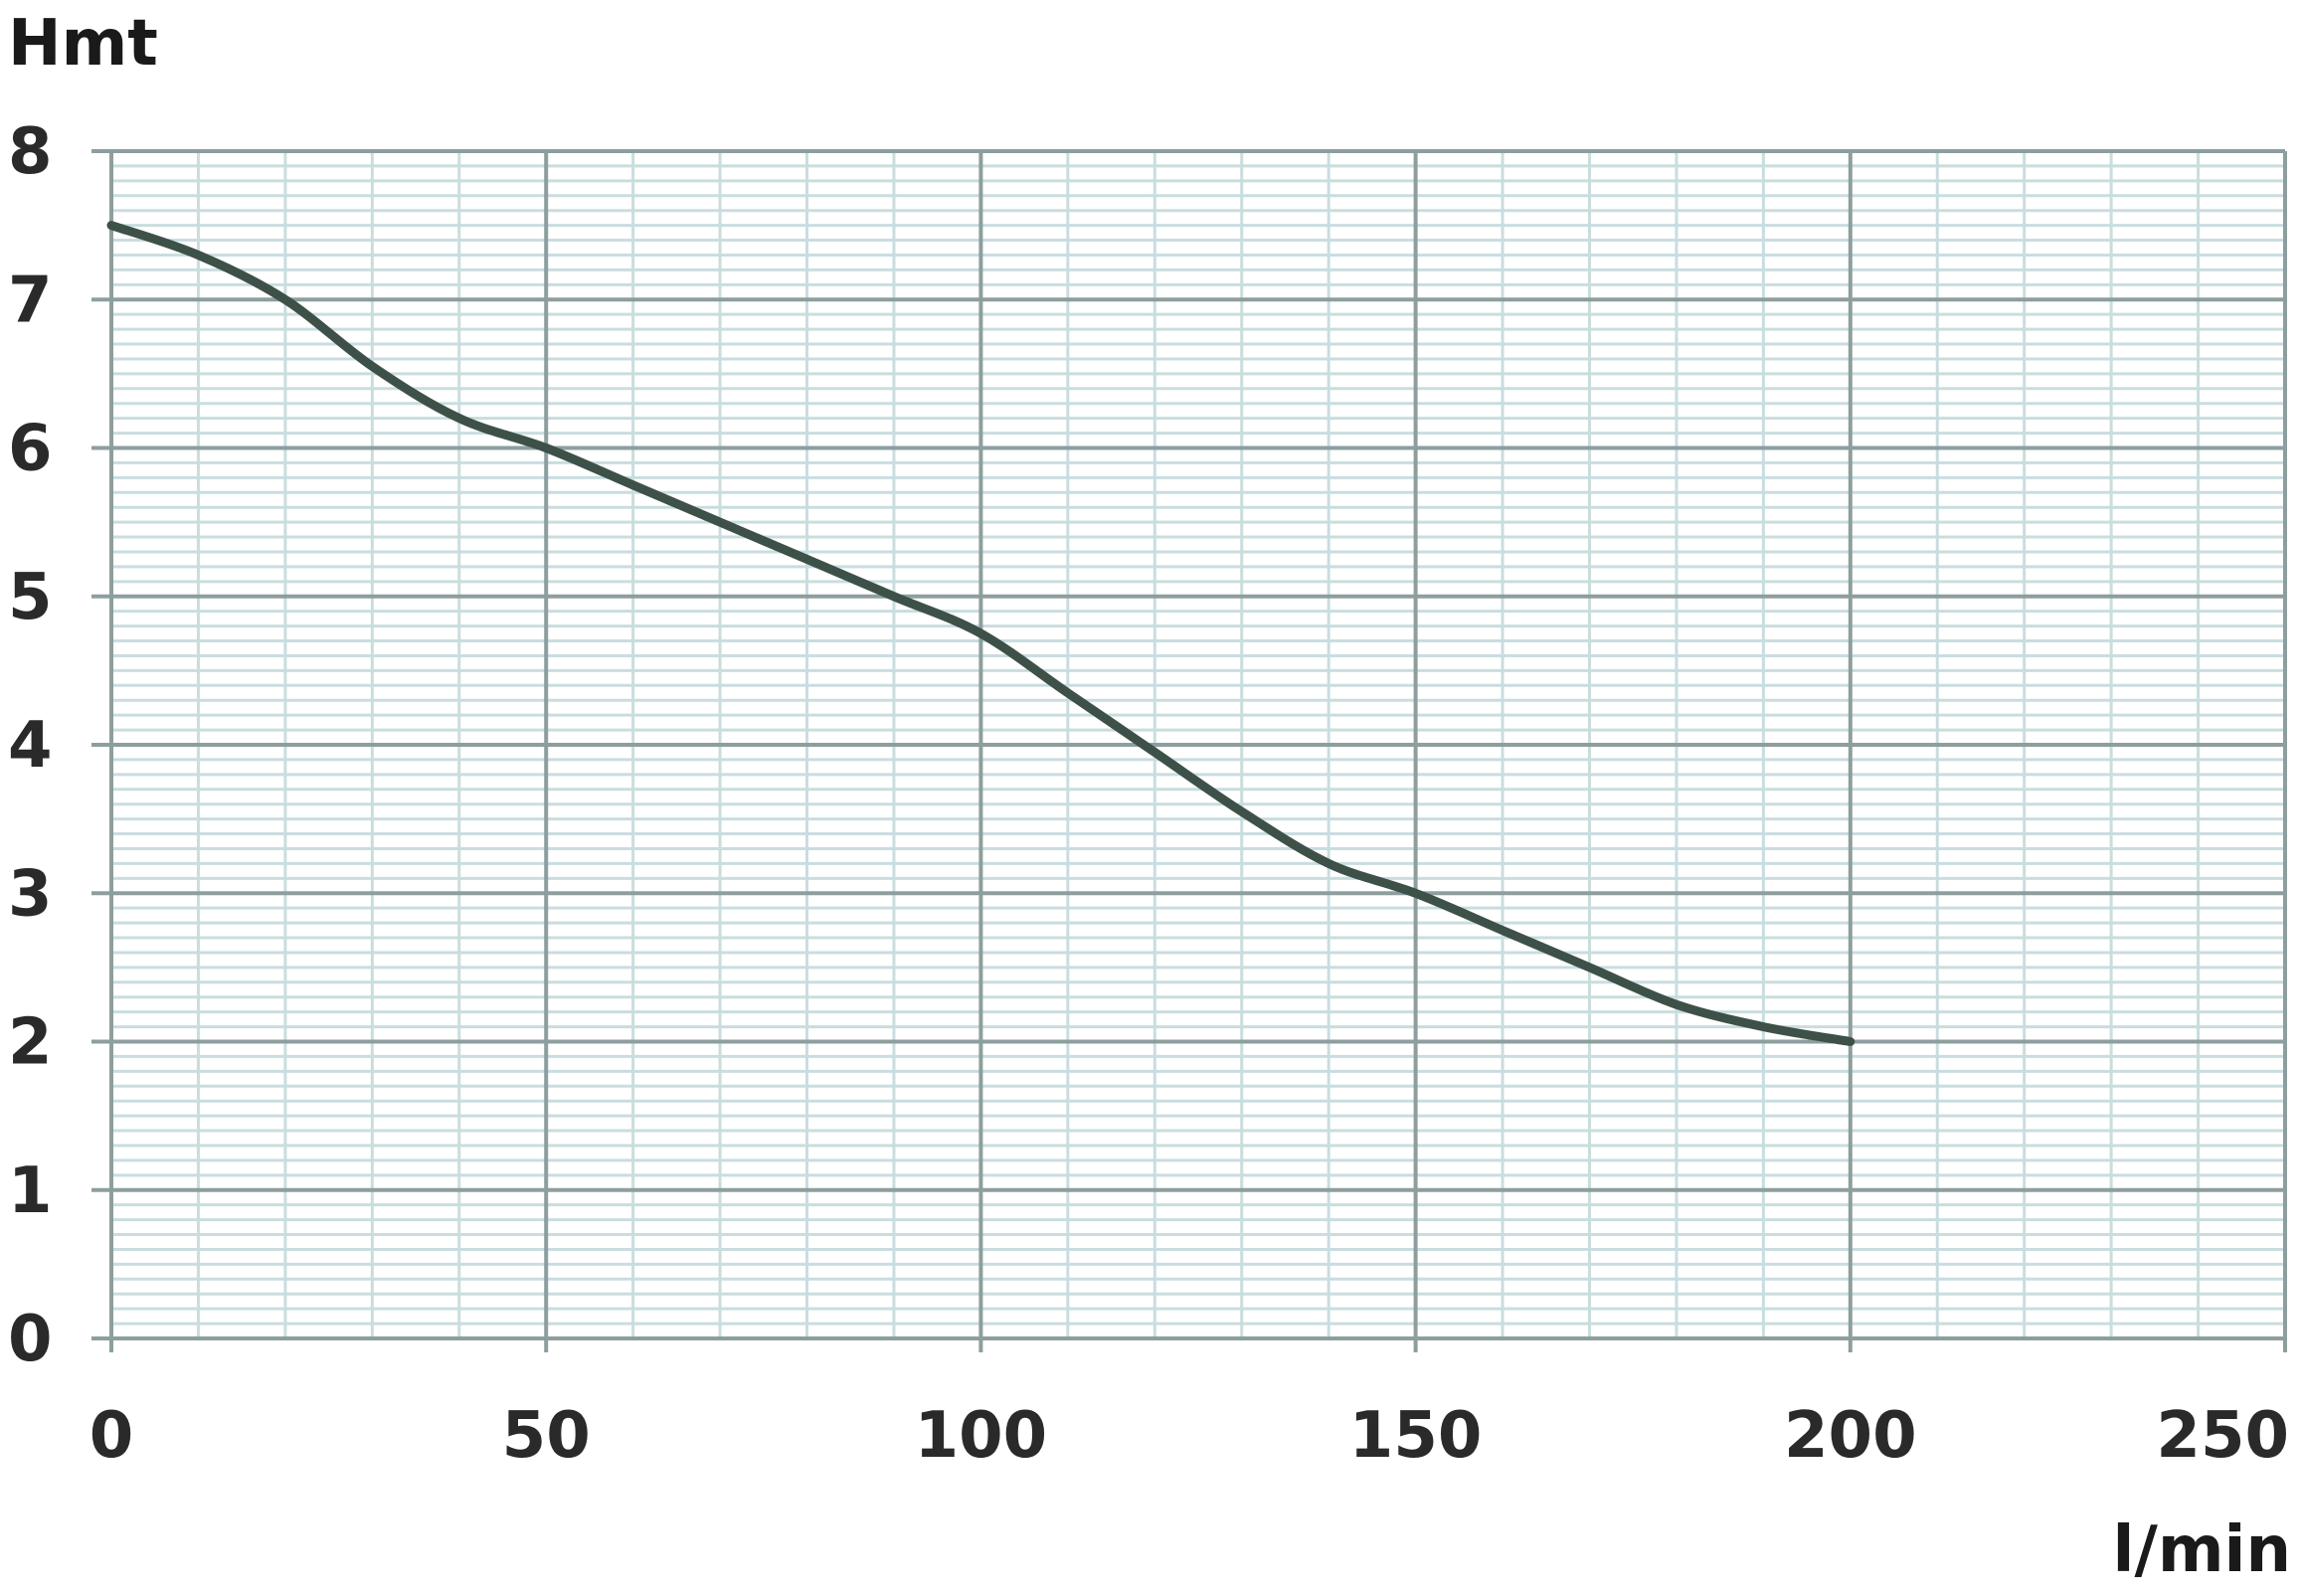  Describe the element at coordinates (30, 598) in the screenshot. I see `y-tick-label: 5` at that location.